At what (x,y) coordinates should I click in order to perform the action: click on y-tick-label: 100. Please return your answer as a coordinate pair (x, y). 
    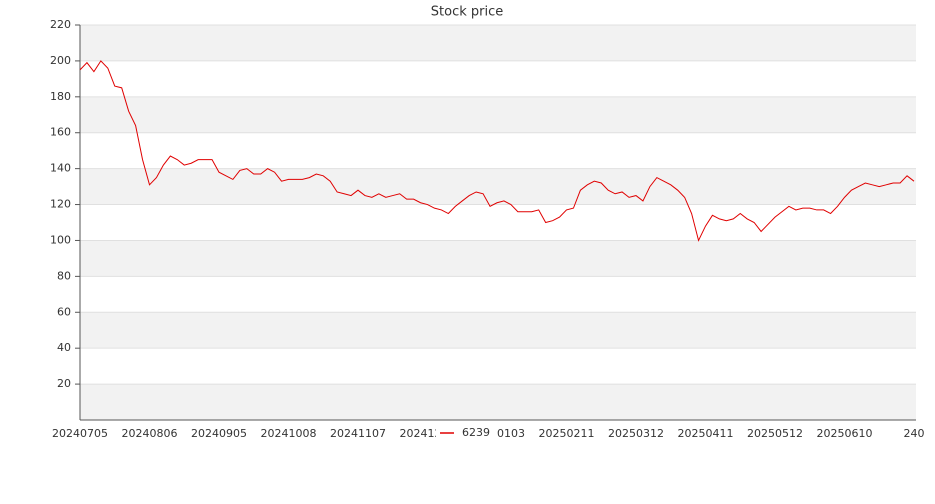
    Looking at the image, I should click on (60, 239).